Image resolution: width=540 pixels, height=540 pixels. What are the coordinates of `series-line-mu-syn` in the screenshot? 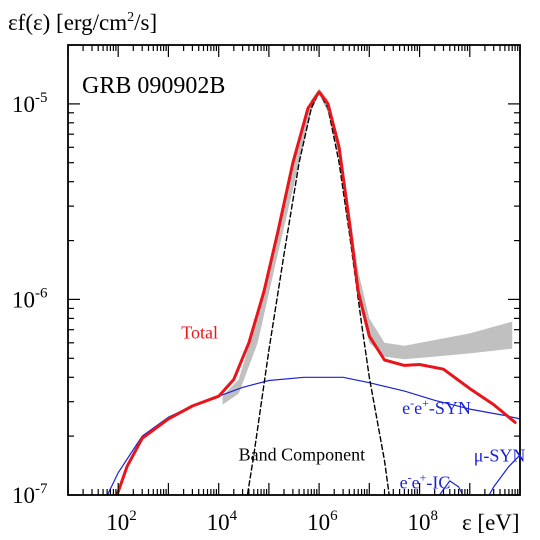 It's located at (504, 474).